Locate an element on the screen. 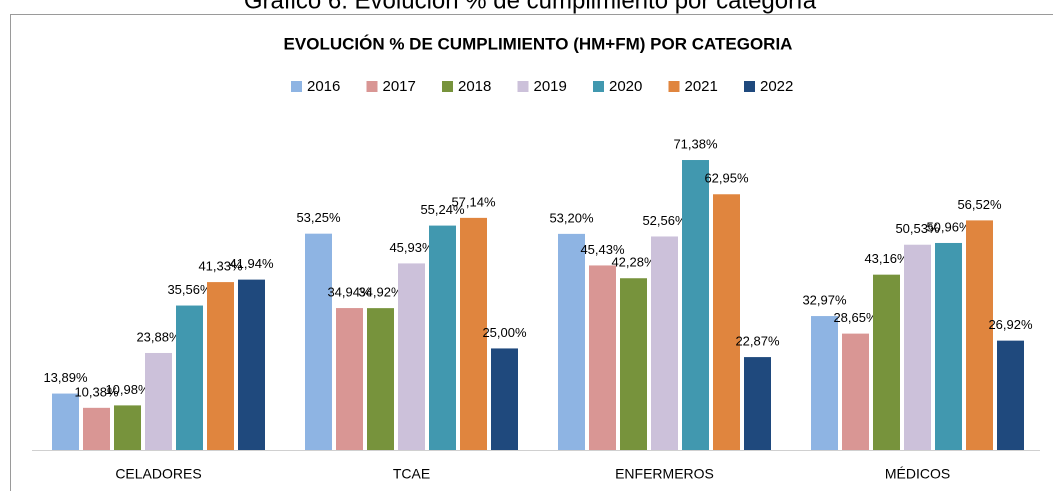  data-label: 50,53% is located at coordinates (917, 228).